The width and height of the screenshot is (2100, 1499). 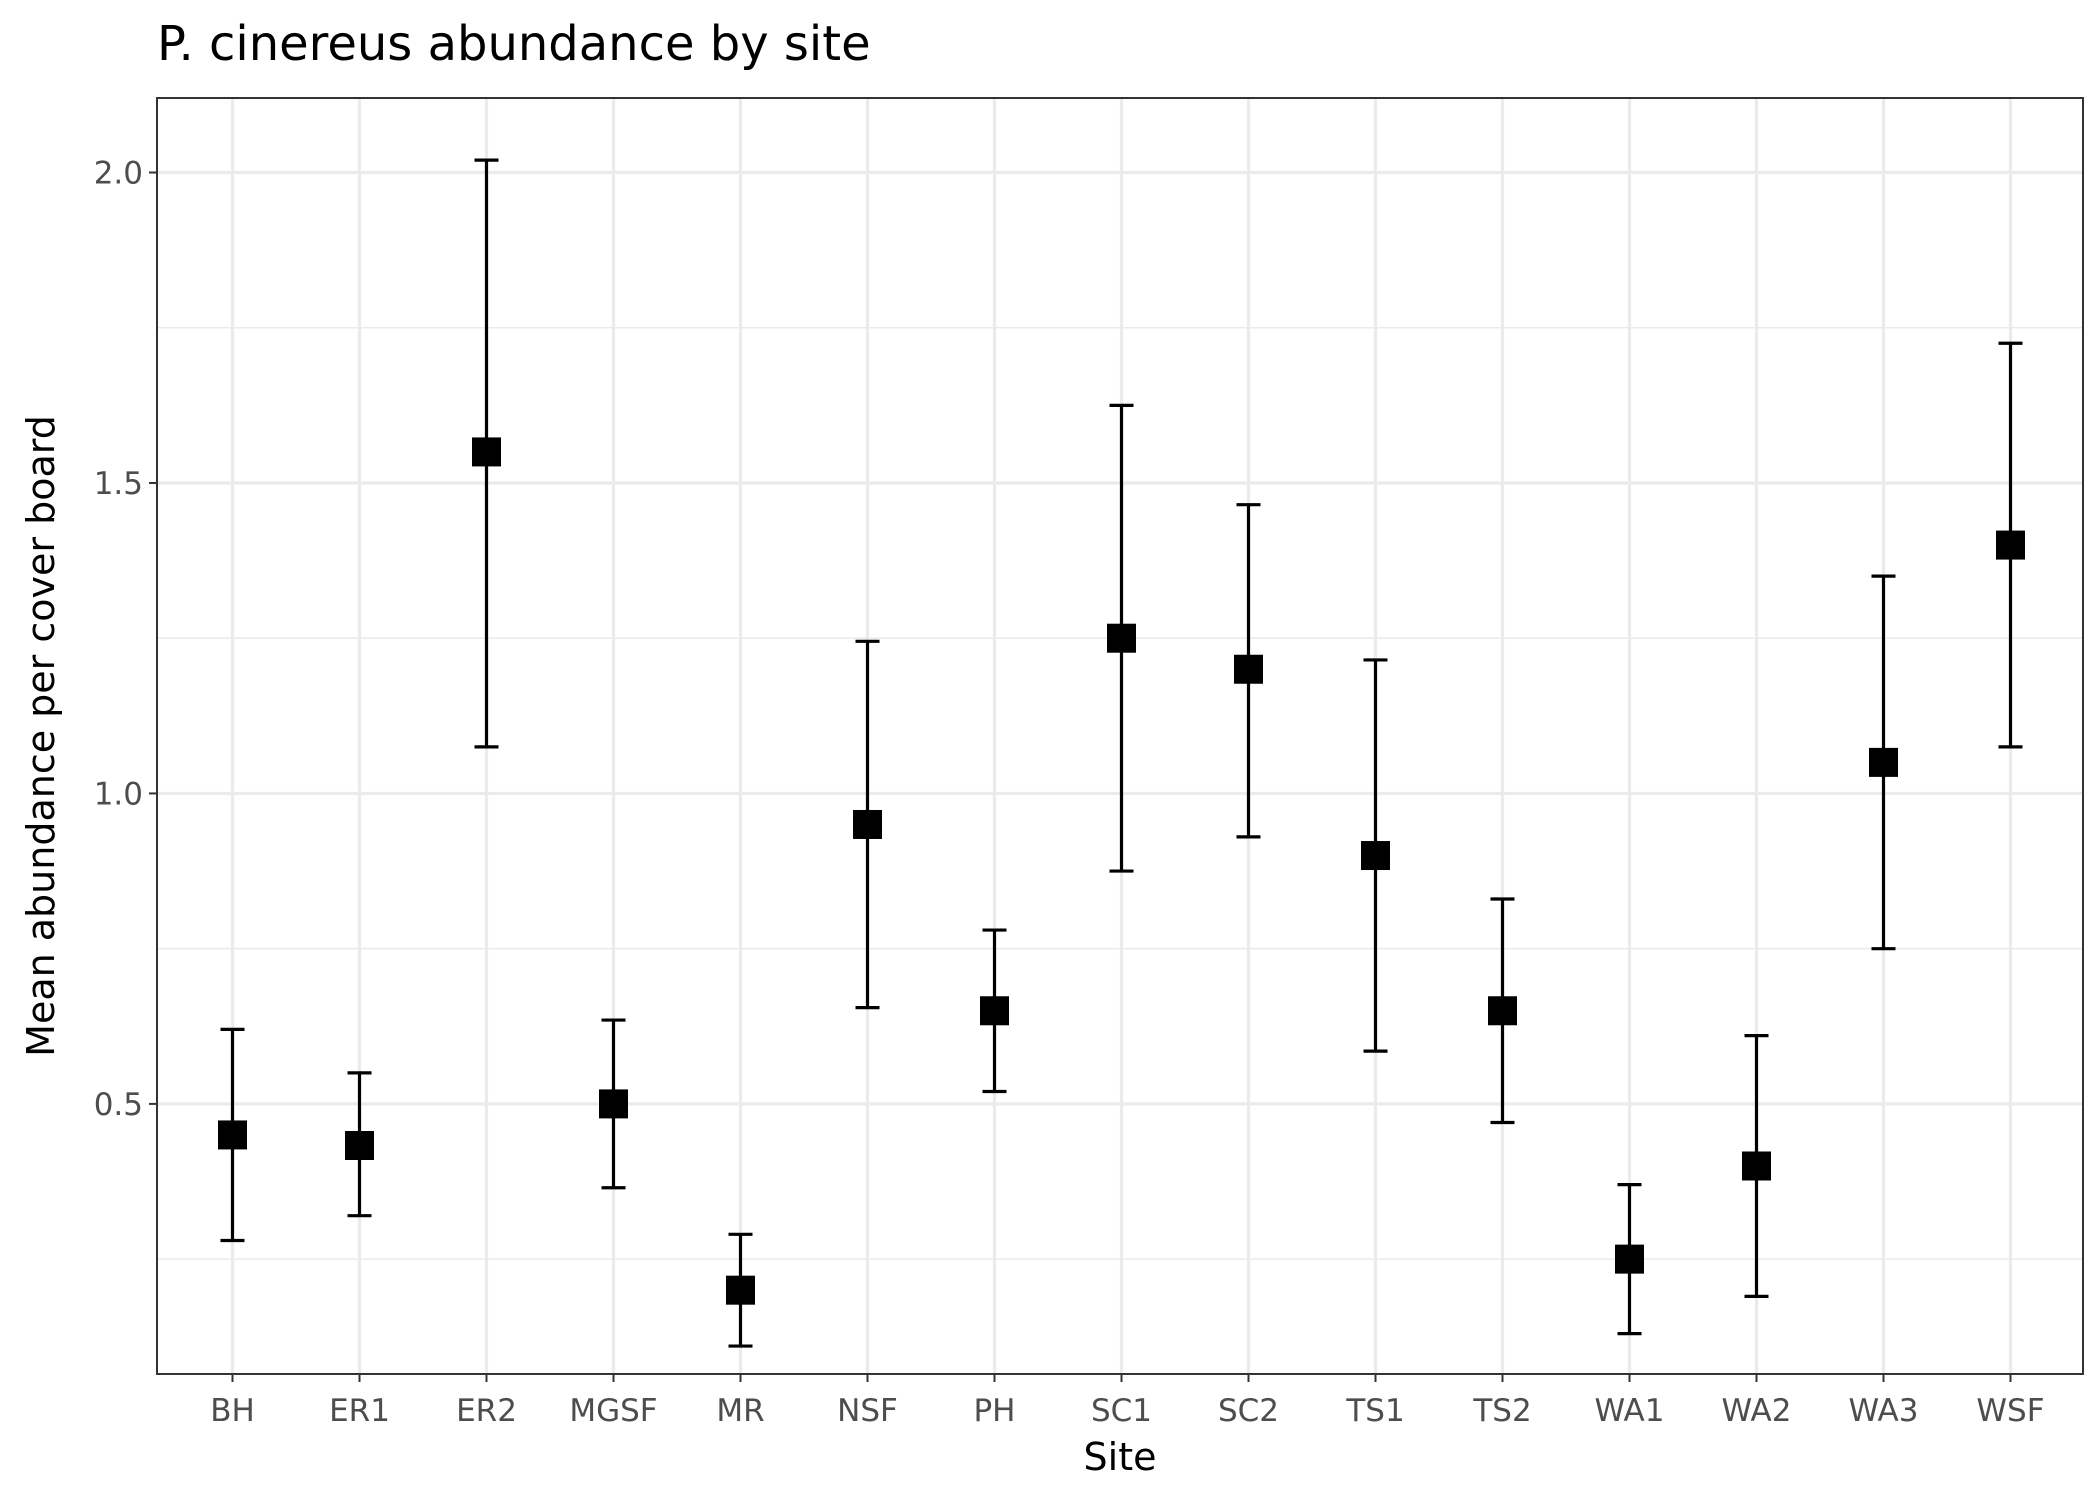 What do you see at coordinates (118, 484) in the screenshot?
I see `y-tick-label: 1.5` at bounding box center [118, 484].